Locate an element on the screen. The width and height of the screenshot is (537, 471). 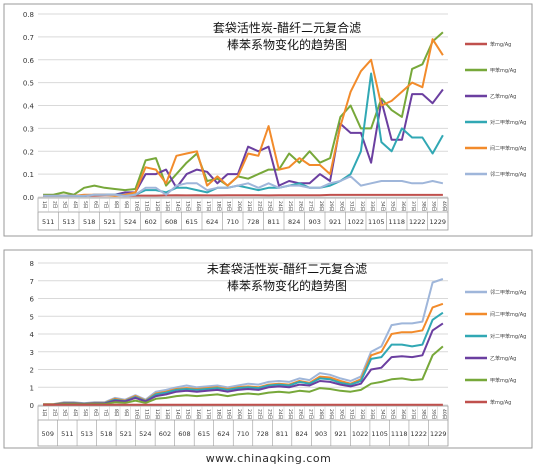
x-tick-label: 8日 is located at coordinates (116, 204).